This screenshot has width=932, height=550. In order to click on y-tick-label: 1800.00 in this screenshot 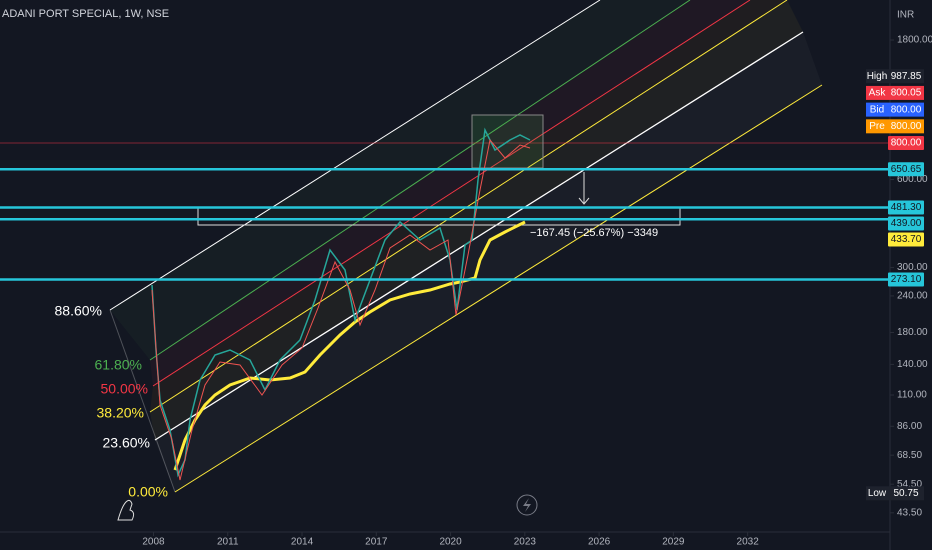, I will do `click(914, 40)`.